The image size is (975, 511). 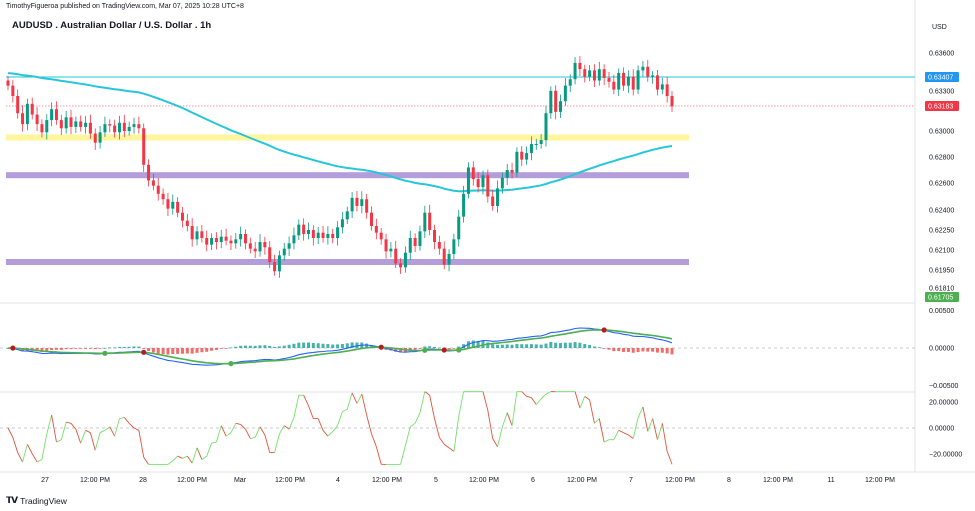 What do you see at coordinates (939, 27) in the screenshot?
I see `currency-label: USD` at bounding box center [939, 27].